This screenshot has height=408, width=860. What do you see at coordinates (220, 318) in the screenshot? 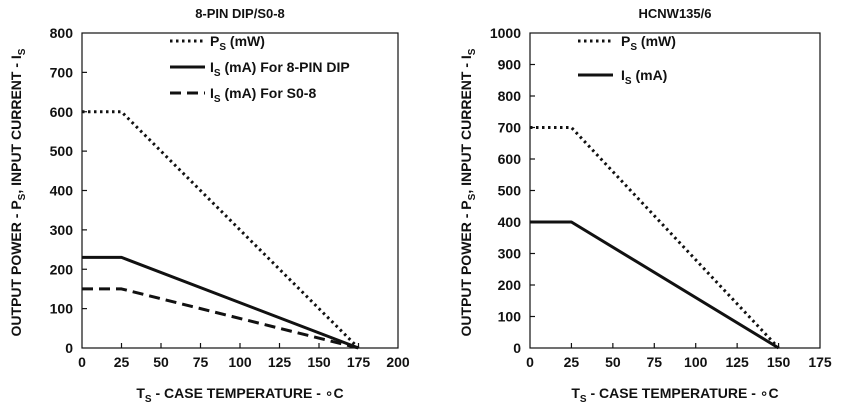
I see `series-line-dashed` at bounding box center [220, 318].